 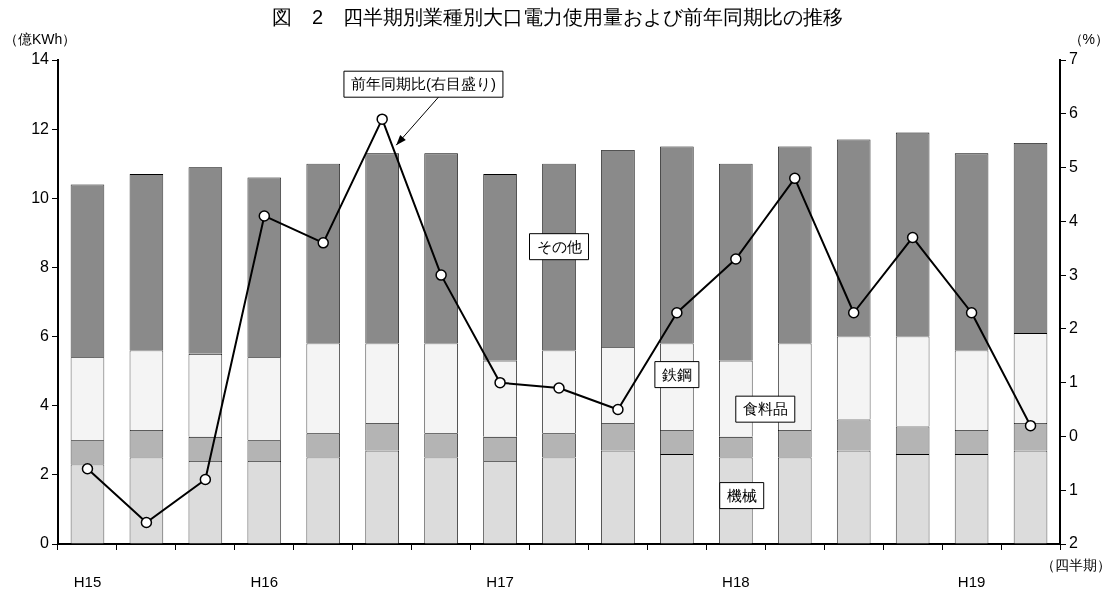 What do you see at coordinates (1088, 39) in the screenshot?
I see `y2-axis-title: （%）` at bounding box center [1088, 39].